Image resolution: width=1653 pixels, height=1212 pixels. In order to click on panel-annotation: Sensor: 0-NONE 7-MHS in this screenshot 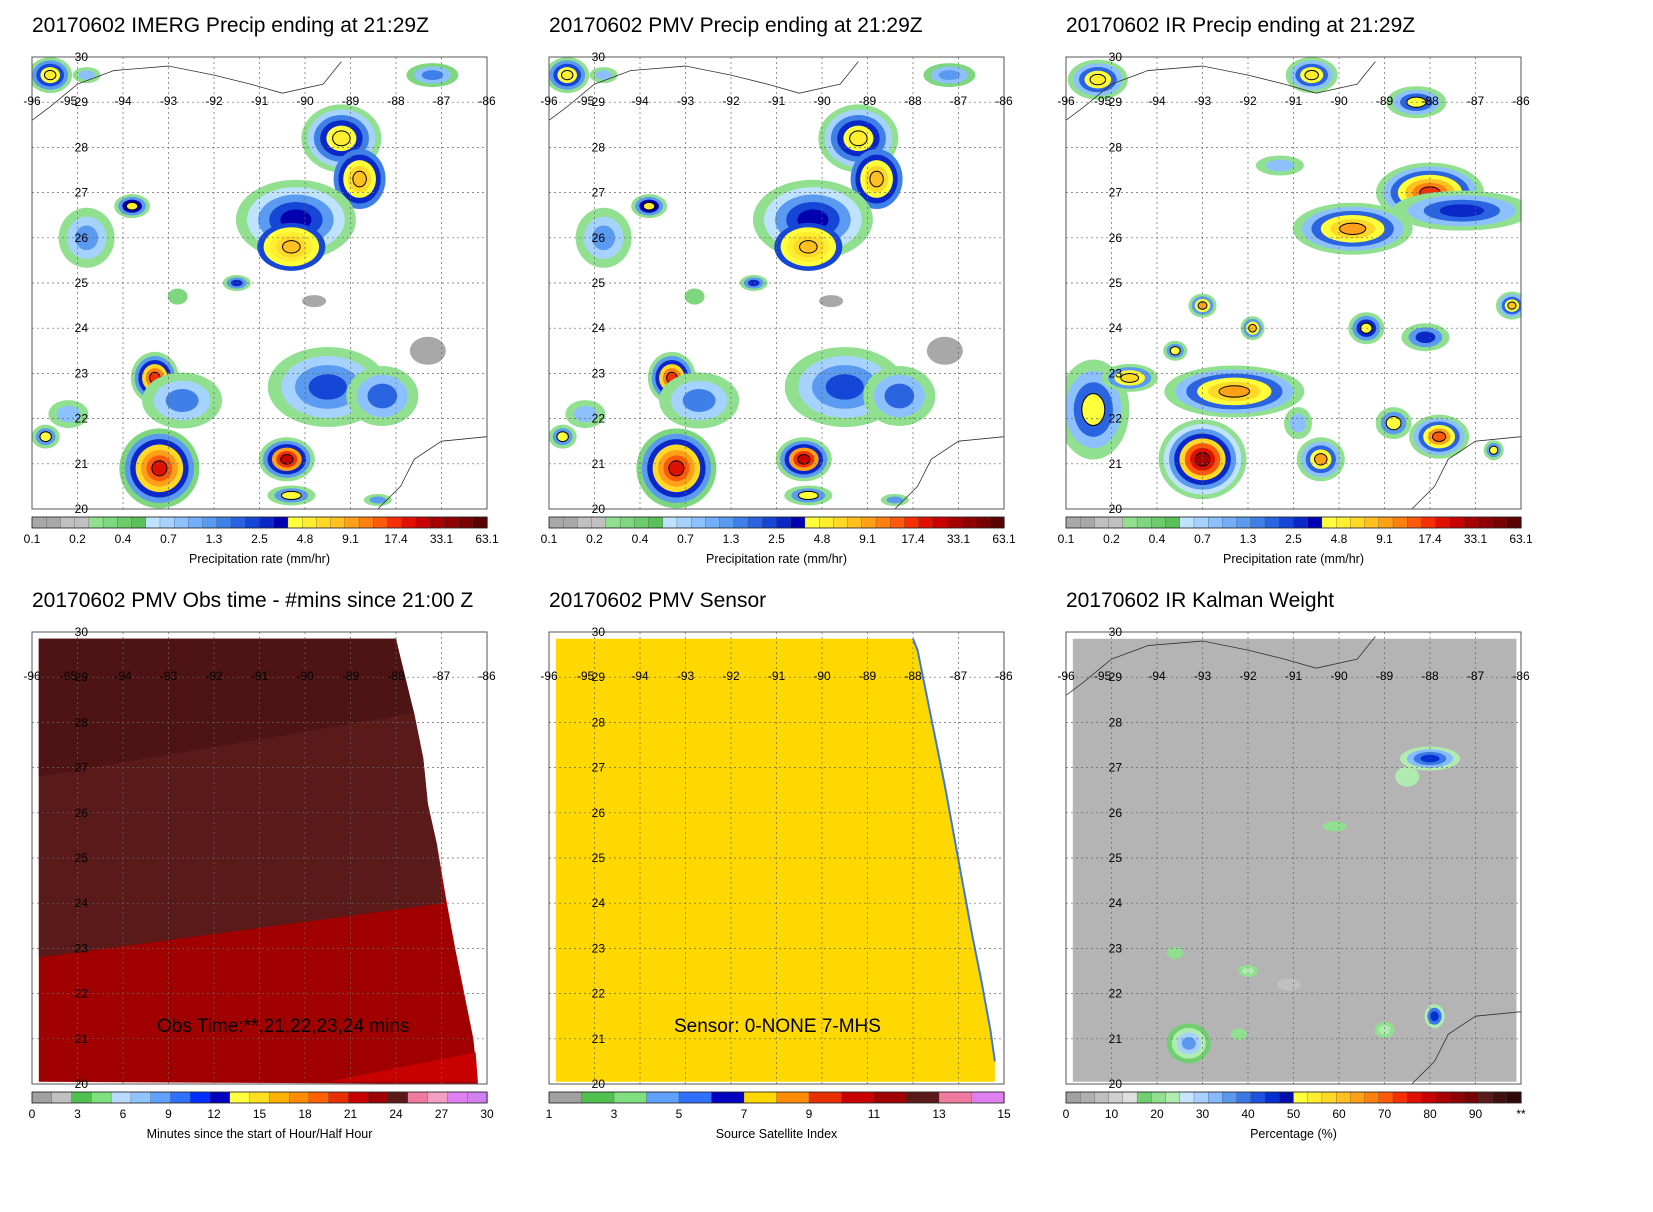, I will do `click(777, 1026)`.